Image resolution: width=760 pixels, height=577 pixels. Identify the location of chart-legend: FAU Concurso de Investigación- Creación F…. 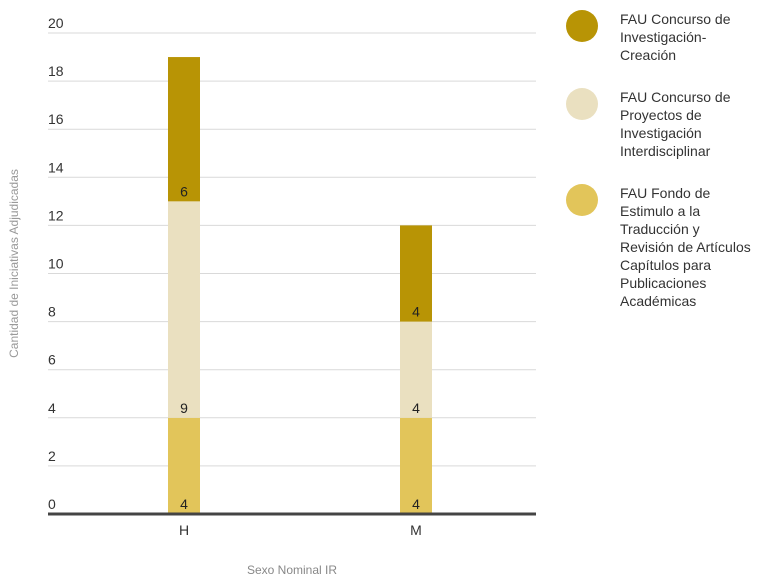
(663, 172).